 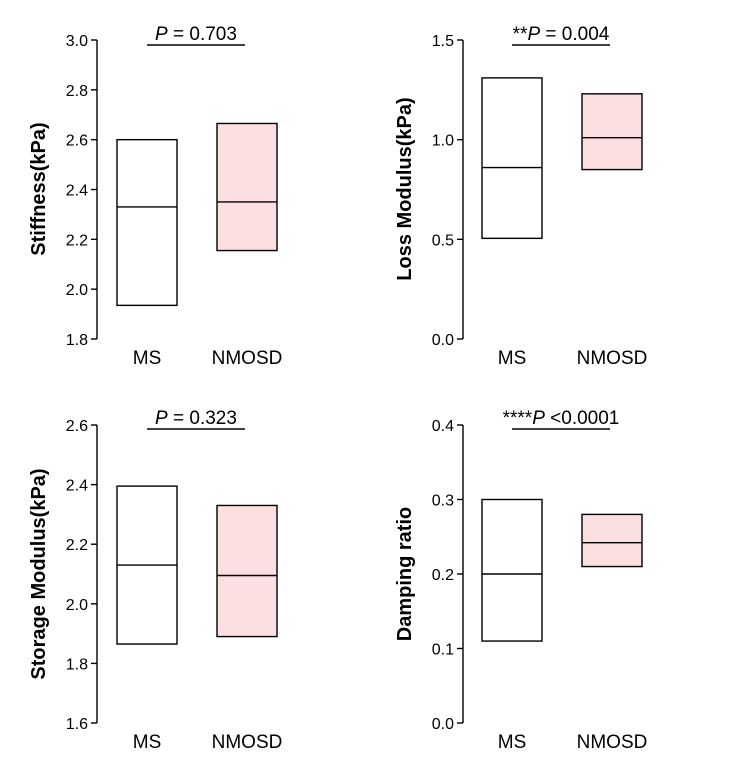 What do you see at coordinates (518, 418) in the screenshot?
I see `significance-stars: ****` at bounding box center [518, 418].